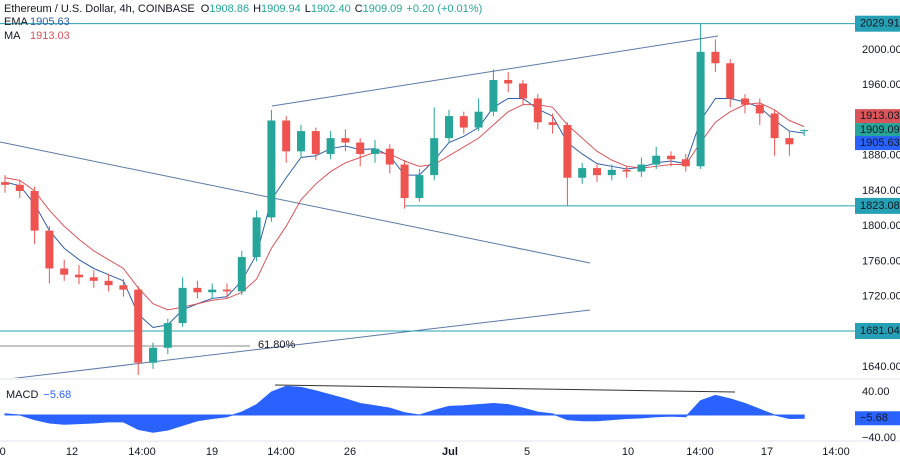  What do you see at coordinates (331, 9) in the screenshot?
I see `ohlc-value: 1902.40` at bounding box center [331, 9].